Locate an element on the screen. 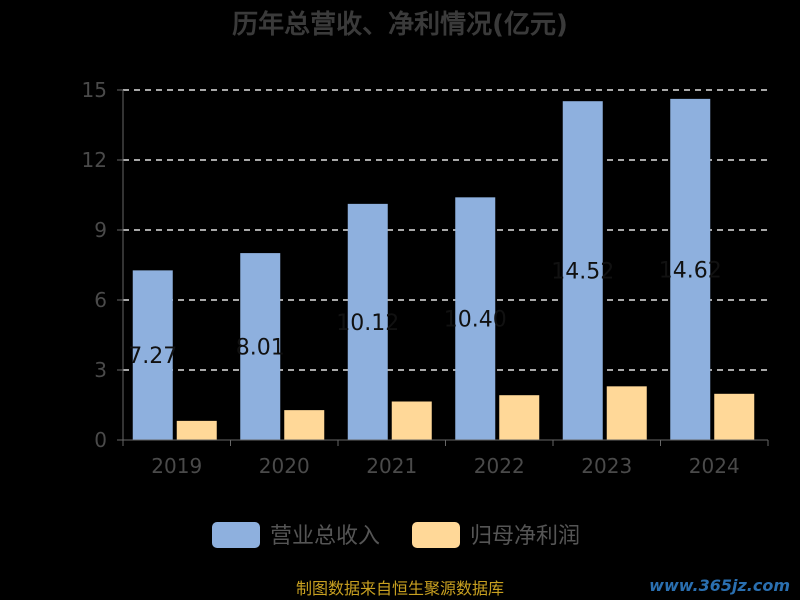 Image resolution: width=800 pixels, height=600 pixels. legend-label-revenue: 营业总收入 is located at coordinates (325, 536).